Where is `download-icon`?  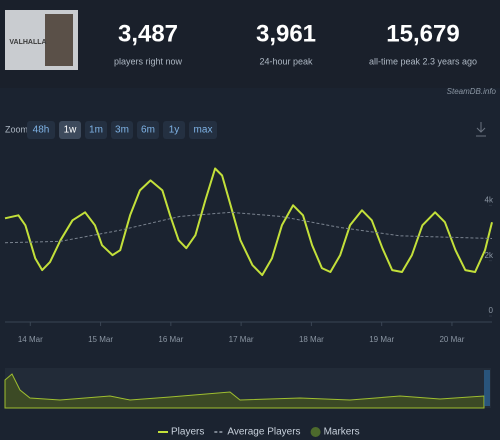
download-icon is located at coordinates (481, 129).